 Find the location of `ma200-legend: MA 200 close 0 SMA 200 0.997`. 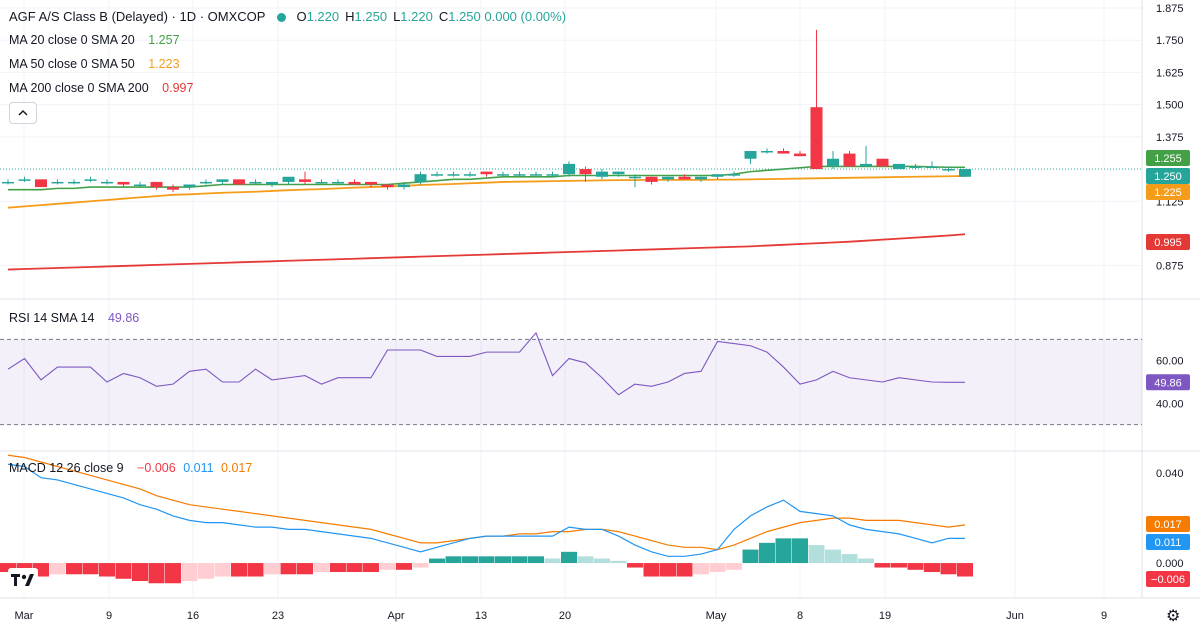

ma200-legend: MA 200 close 0 SMA 200 0.997 is located at coordinates (103, 88).